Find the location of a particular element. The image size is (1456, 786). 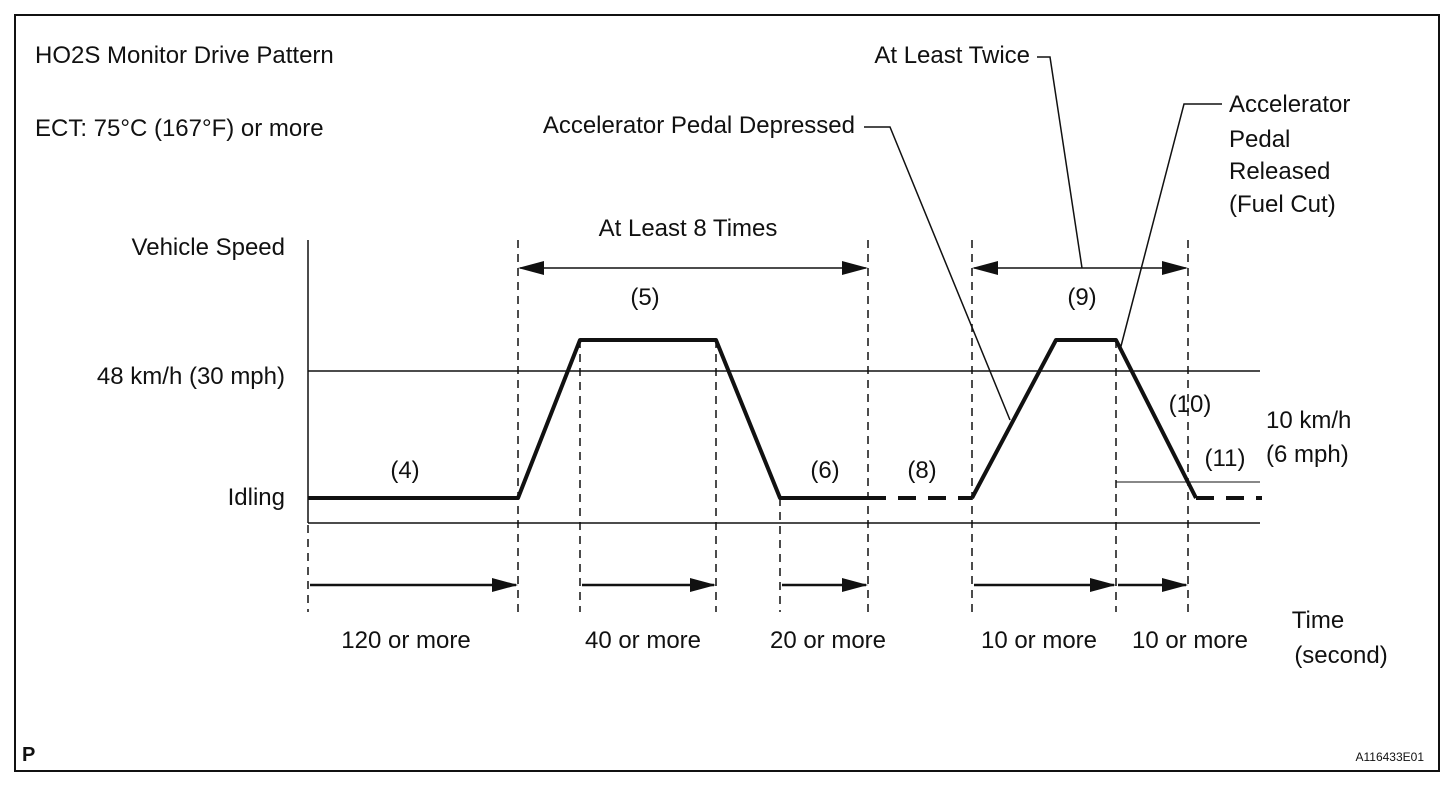

duration-label-40: 40 or more is located at coordinates (643, 640).